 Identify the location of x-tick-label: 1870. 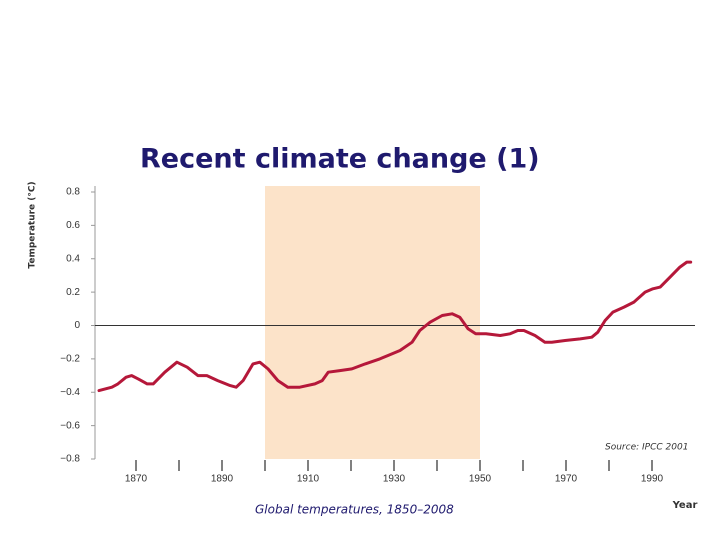
(136, 479).